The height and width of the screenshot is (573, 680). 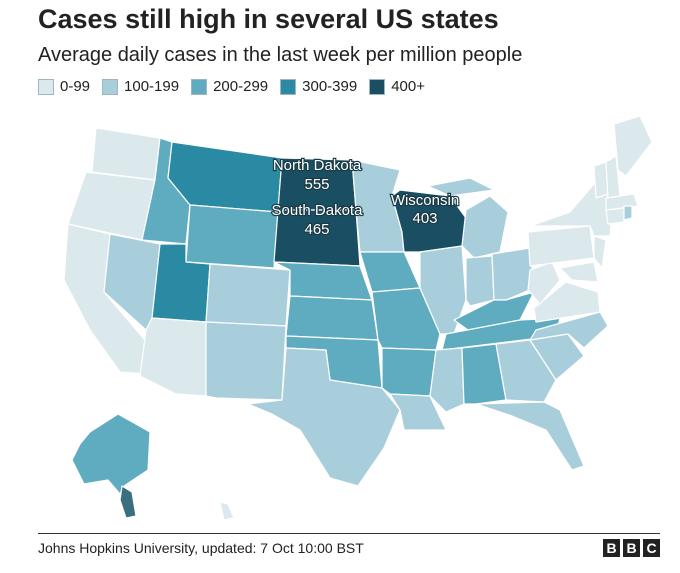 I want to click on bbc-logo-letter-2: B, so click(x=631, y=548).